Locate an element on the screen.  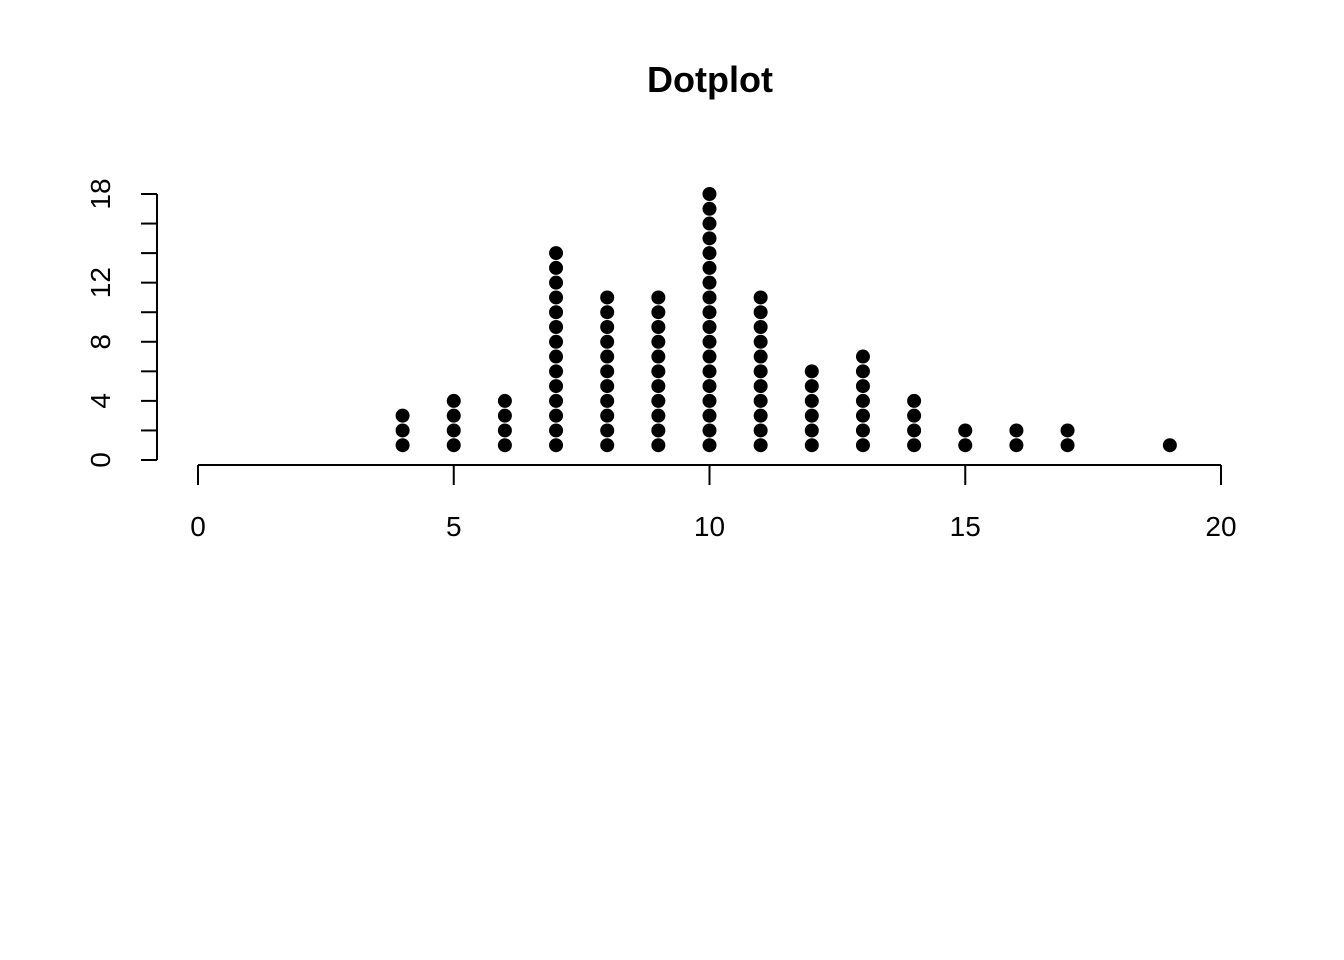
y-tick-label: 4 is located at coordinates (100, 401).